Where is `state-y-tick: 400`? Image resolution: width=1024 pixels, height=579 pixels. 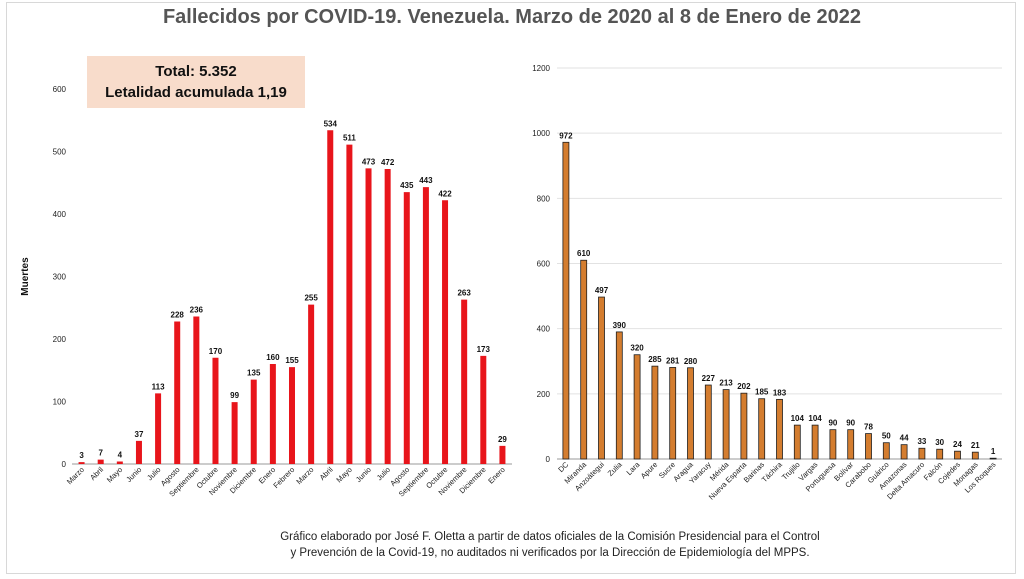
state-y-tick: 400 is located at coordinates (544, 329).